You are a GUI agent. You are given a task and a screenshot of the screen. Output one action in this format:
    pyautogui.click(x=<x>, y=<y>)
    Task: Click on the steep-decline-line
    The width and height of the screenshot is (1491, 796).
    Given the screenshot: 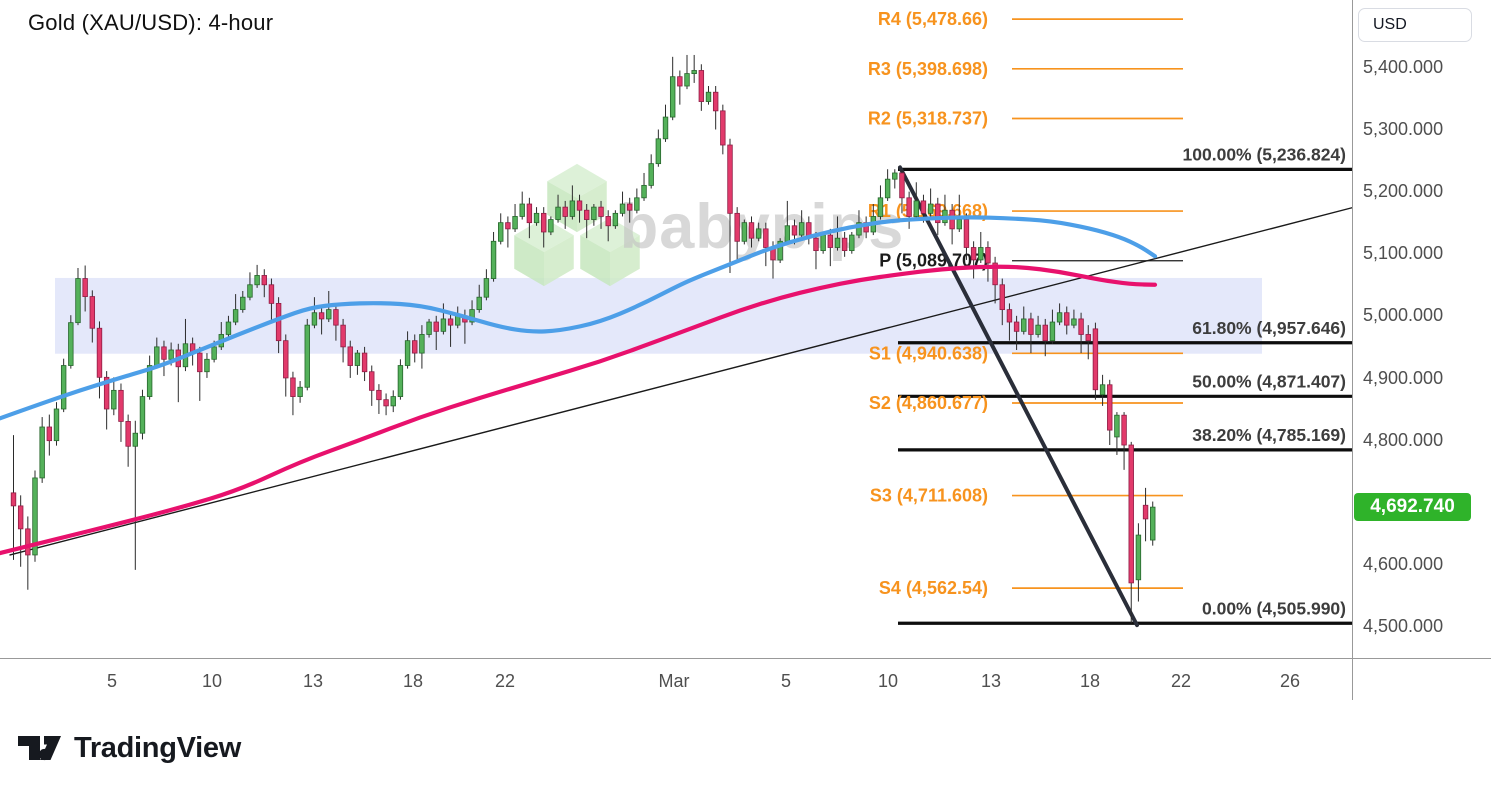 What is the action you would take?
    pyautogui.click(x=1018, y=396)
    